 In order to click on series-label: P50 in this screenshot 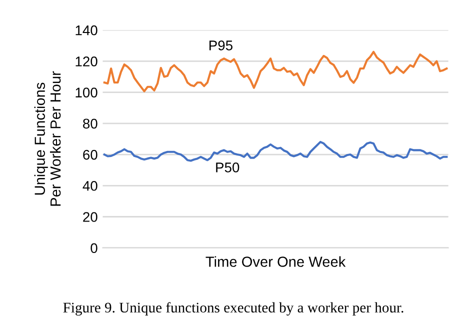, I will do `click(228, 167)`.